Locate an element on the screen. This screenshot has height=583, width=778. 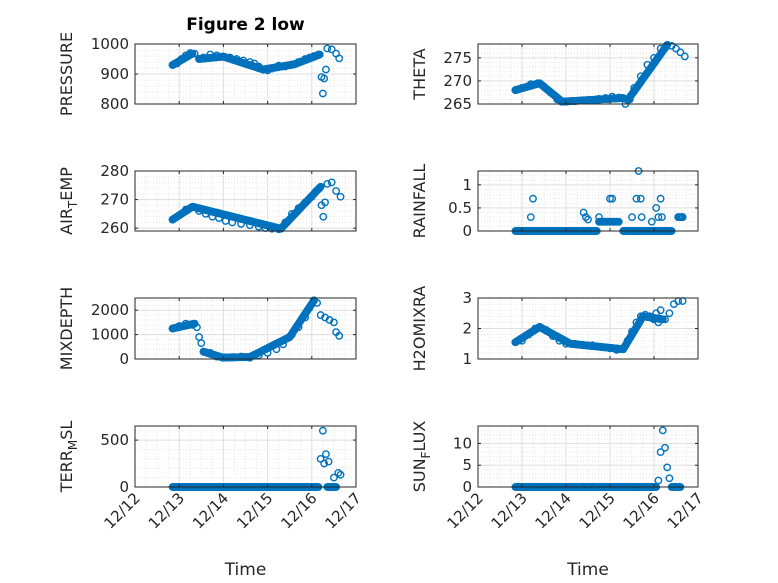
y-axis-label: MIXDEPTH is located at coordinates (66, 328).